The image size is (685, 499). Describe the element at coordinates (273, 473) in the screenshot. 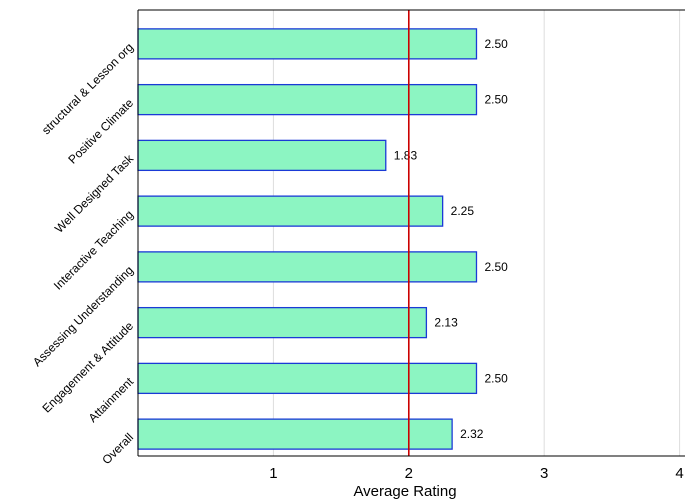

I see `x-tick-label-1: 1` at that location.